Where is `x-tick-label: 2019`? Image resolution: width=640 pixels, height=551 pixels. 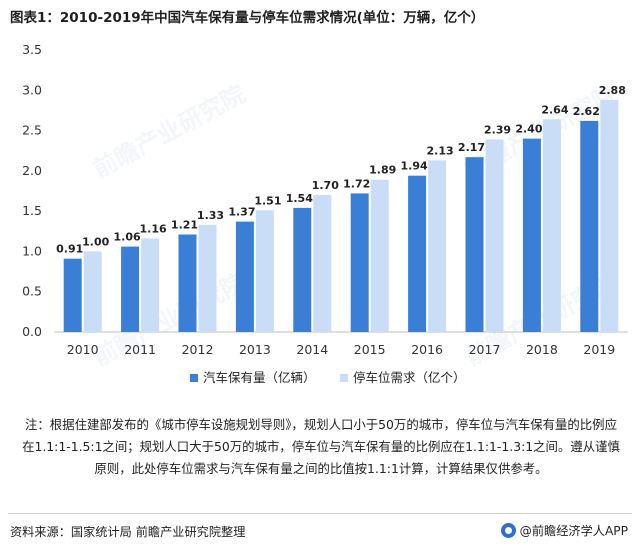
x-tick-label: 2019 is located at coordinates (599, 349).